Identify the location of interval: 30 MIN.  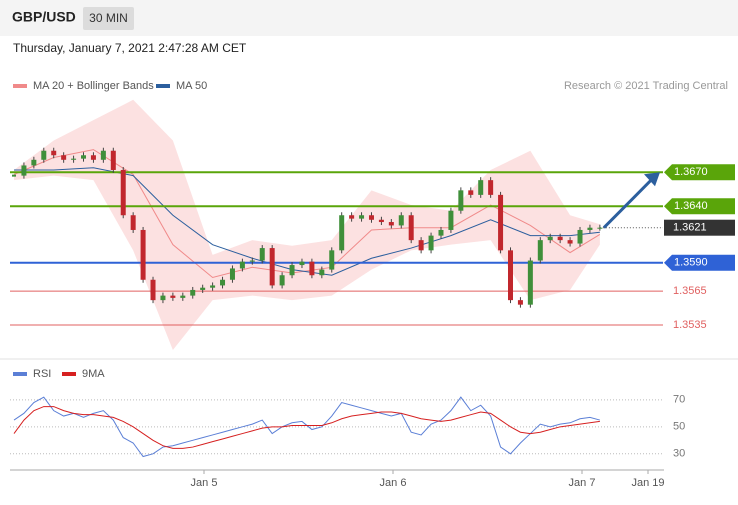
(108, 18).